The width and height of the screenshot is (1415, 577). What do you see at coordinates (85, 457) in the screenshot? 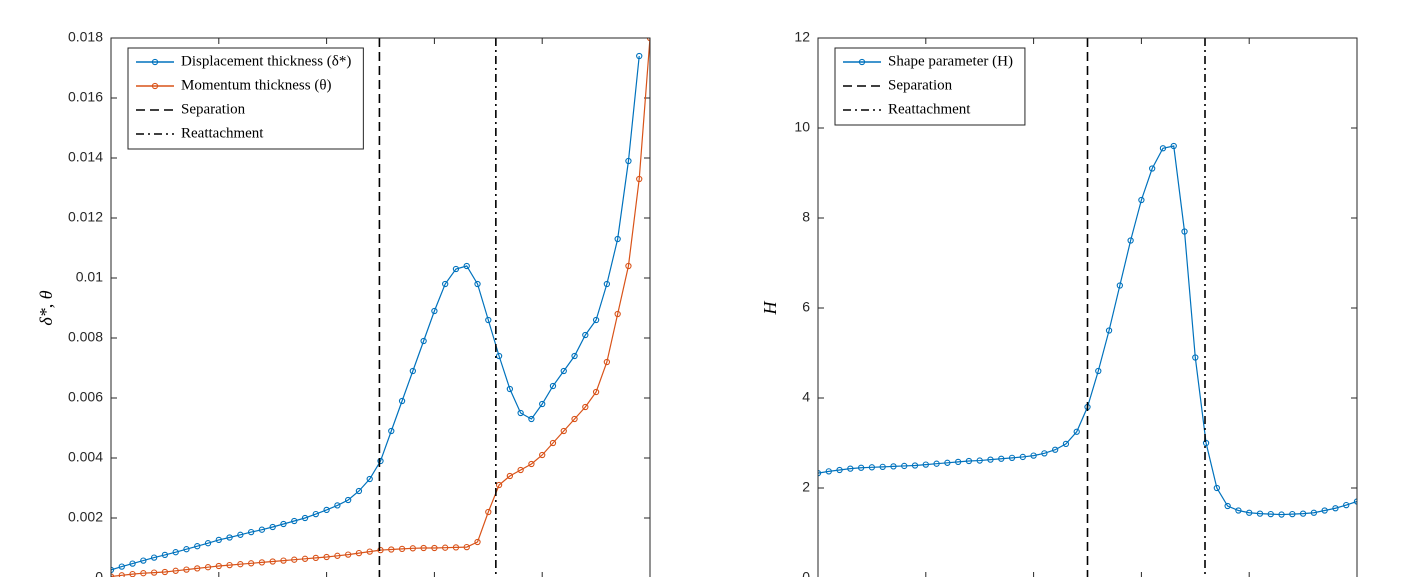
I see `y-tick-label: 0.004` at bounding box center [85, 457].